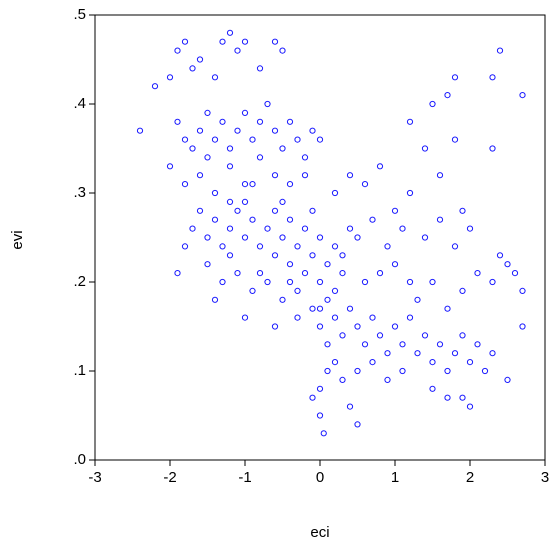 This screenshot has width=549, height=544. Describe the element at coordinates (94, 477) in the screenshot. I see `x-tick-label: -3` at that location.